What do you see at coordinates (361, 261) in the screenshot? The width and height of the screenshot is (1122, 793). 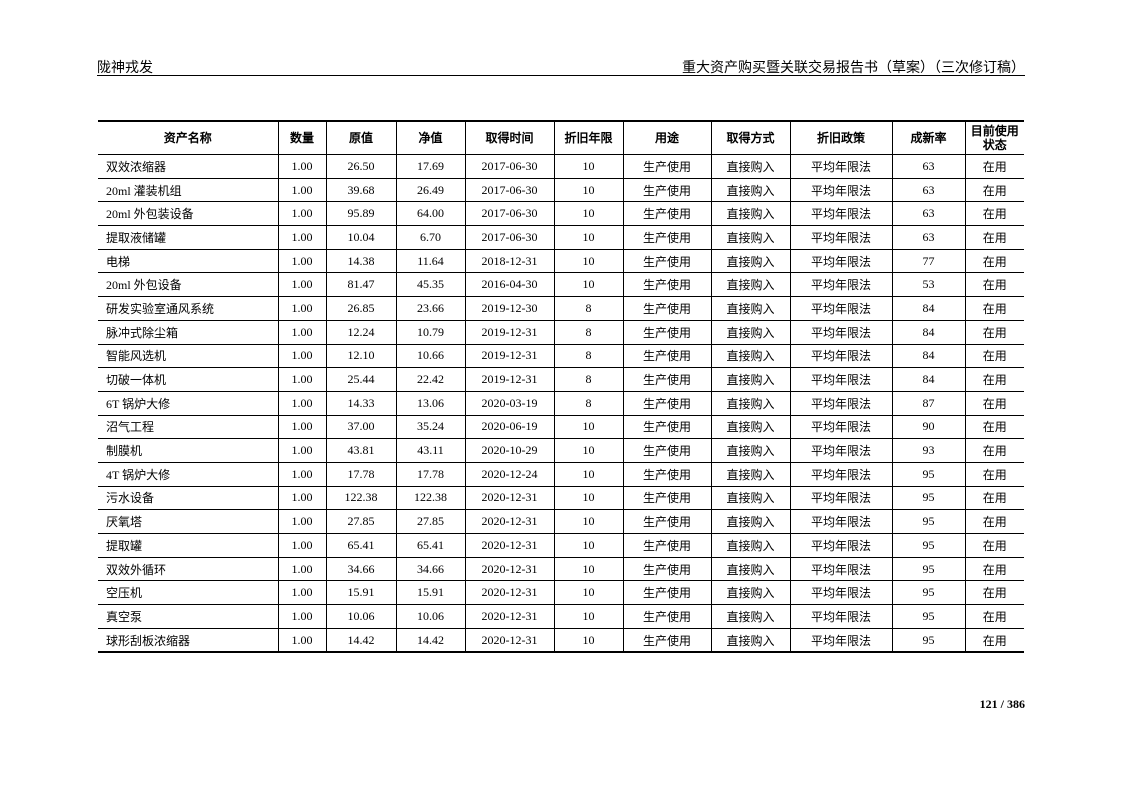 I see `table-cell: 14.38` at bounding box center [361, 261].